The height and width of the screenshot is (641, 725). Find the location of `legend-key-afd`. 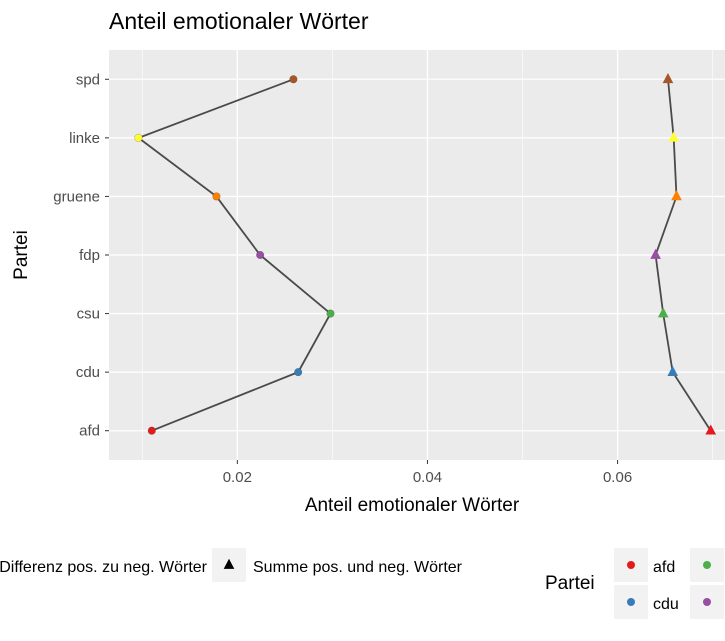

legend-key-afd is located at coordinates (631, 565).